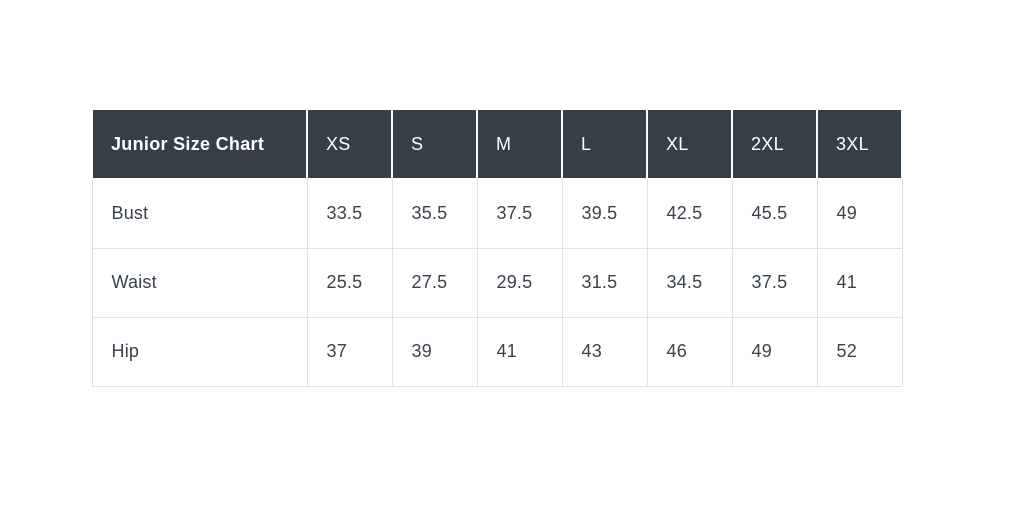 This screenshot has height=522, width=1009. I want to click on hip-value-xl: 46, so click(689, 351).